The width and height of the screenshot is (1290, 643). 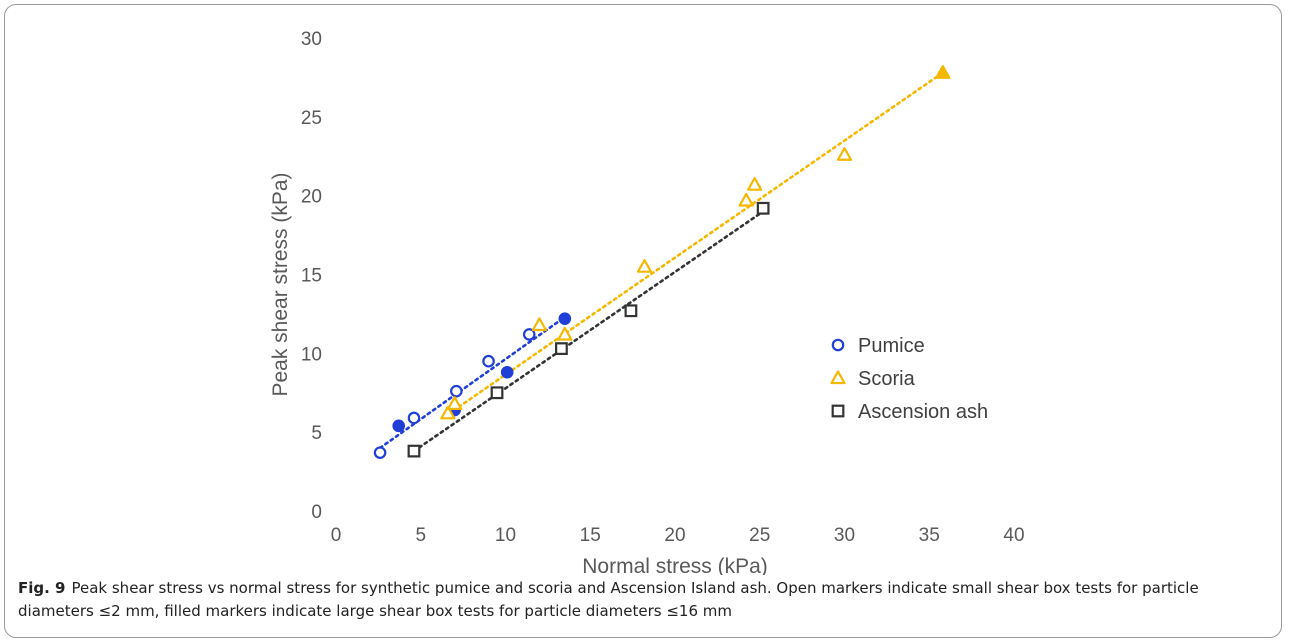 I want to click on x-tick-label: 5, so click(x=420, y=535).